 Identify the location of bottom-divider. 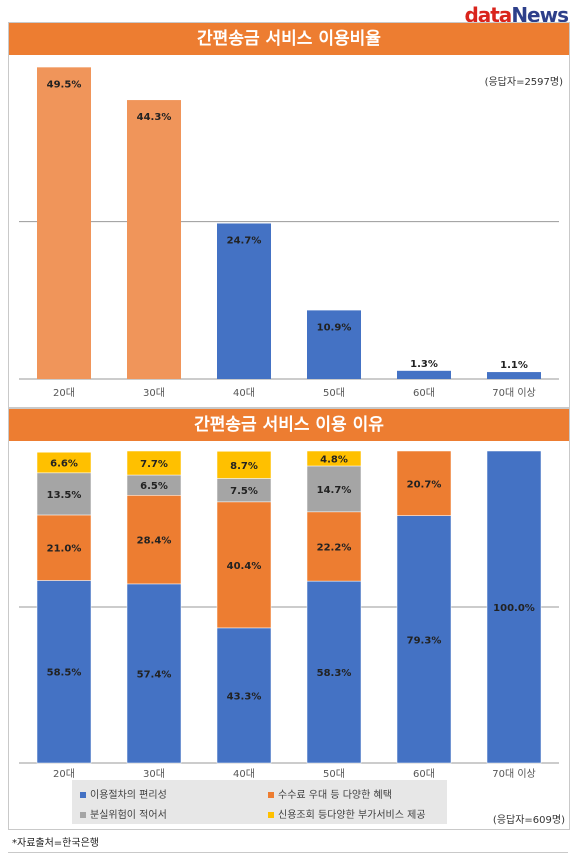
(288, 852).